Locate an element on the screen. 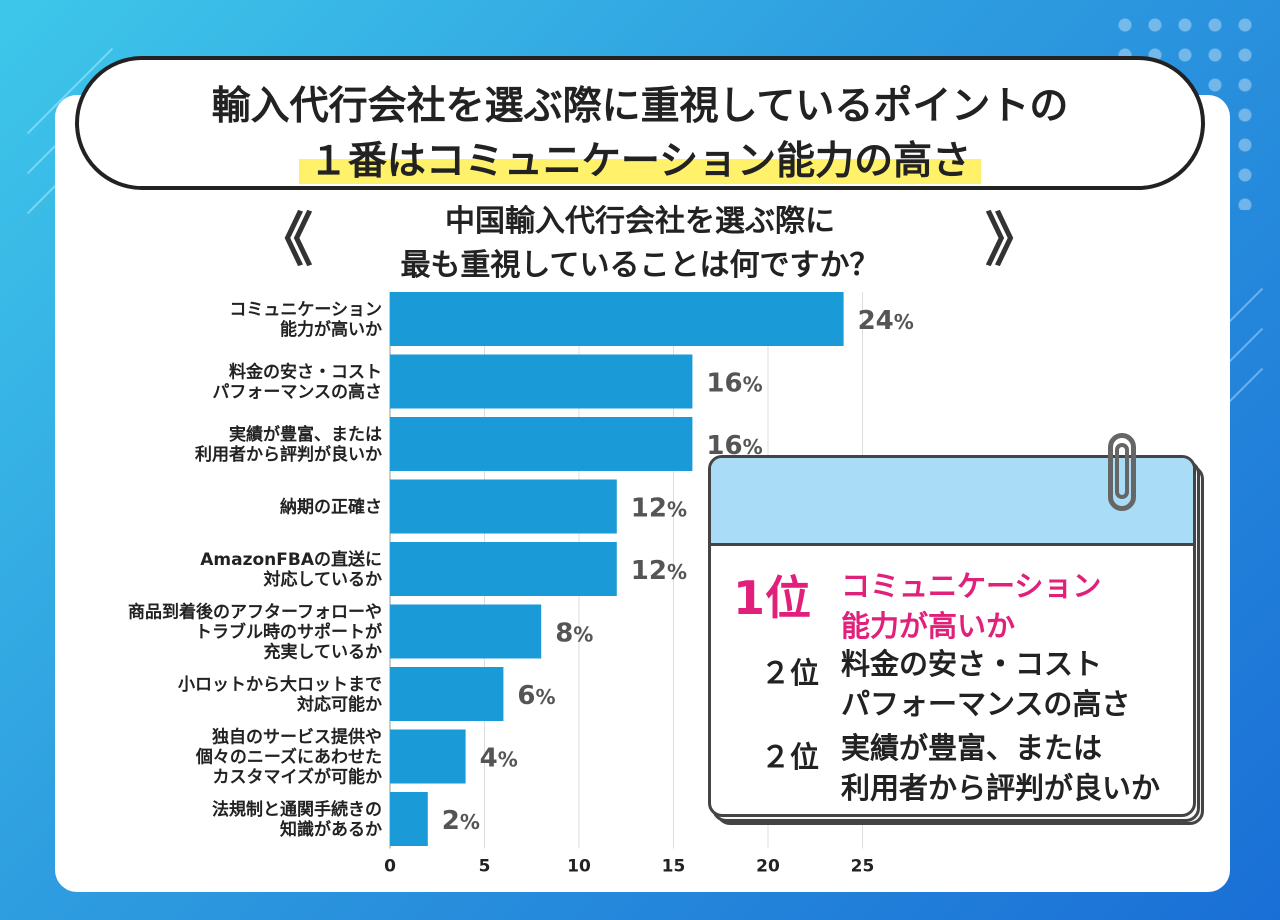  x-tick-label: 10 is located at coordinates (579, 867).